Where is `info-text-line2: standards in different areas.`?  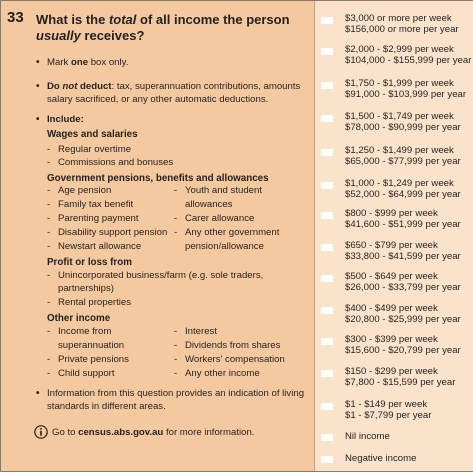 info-text-line2: standards in different areas. is located at coordinates (106, 406).